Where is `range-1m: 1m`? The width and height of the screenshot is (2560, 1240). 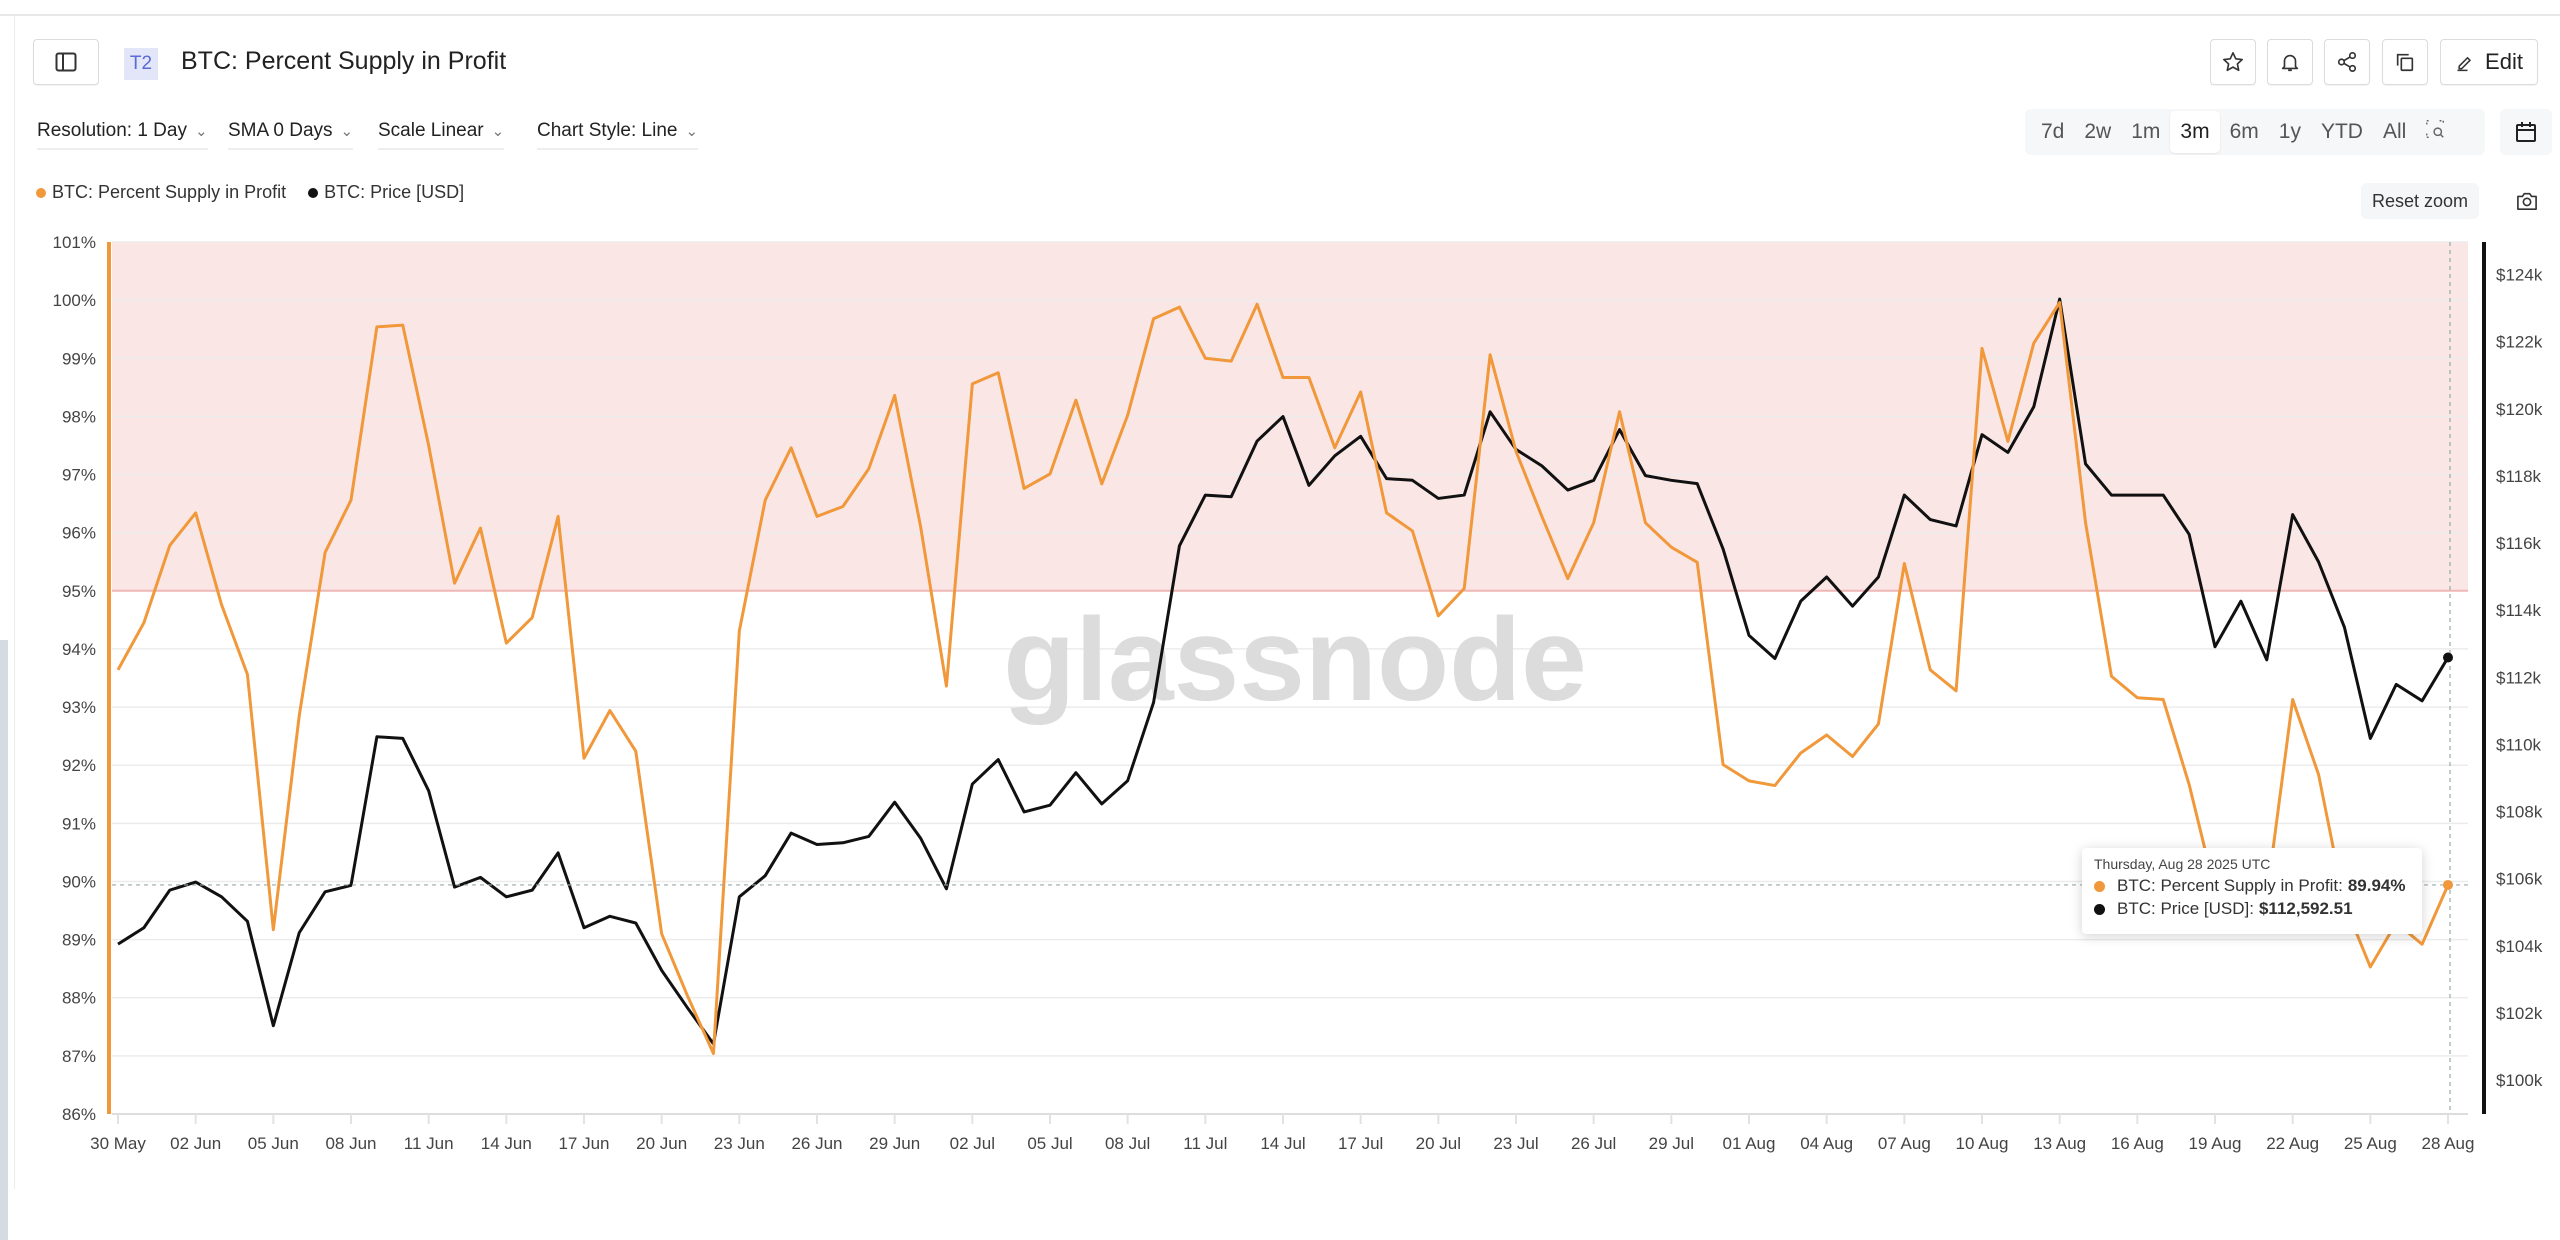 range-1m: 1m is located at coordinates (2146, 131).